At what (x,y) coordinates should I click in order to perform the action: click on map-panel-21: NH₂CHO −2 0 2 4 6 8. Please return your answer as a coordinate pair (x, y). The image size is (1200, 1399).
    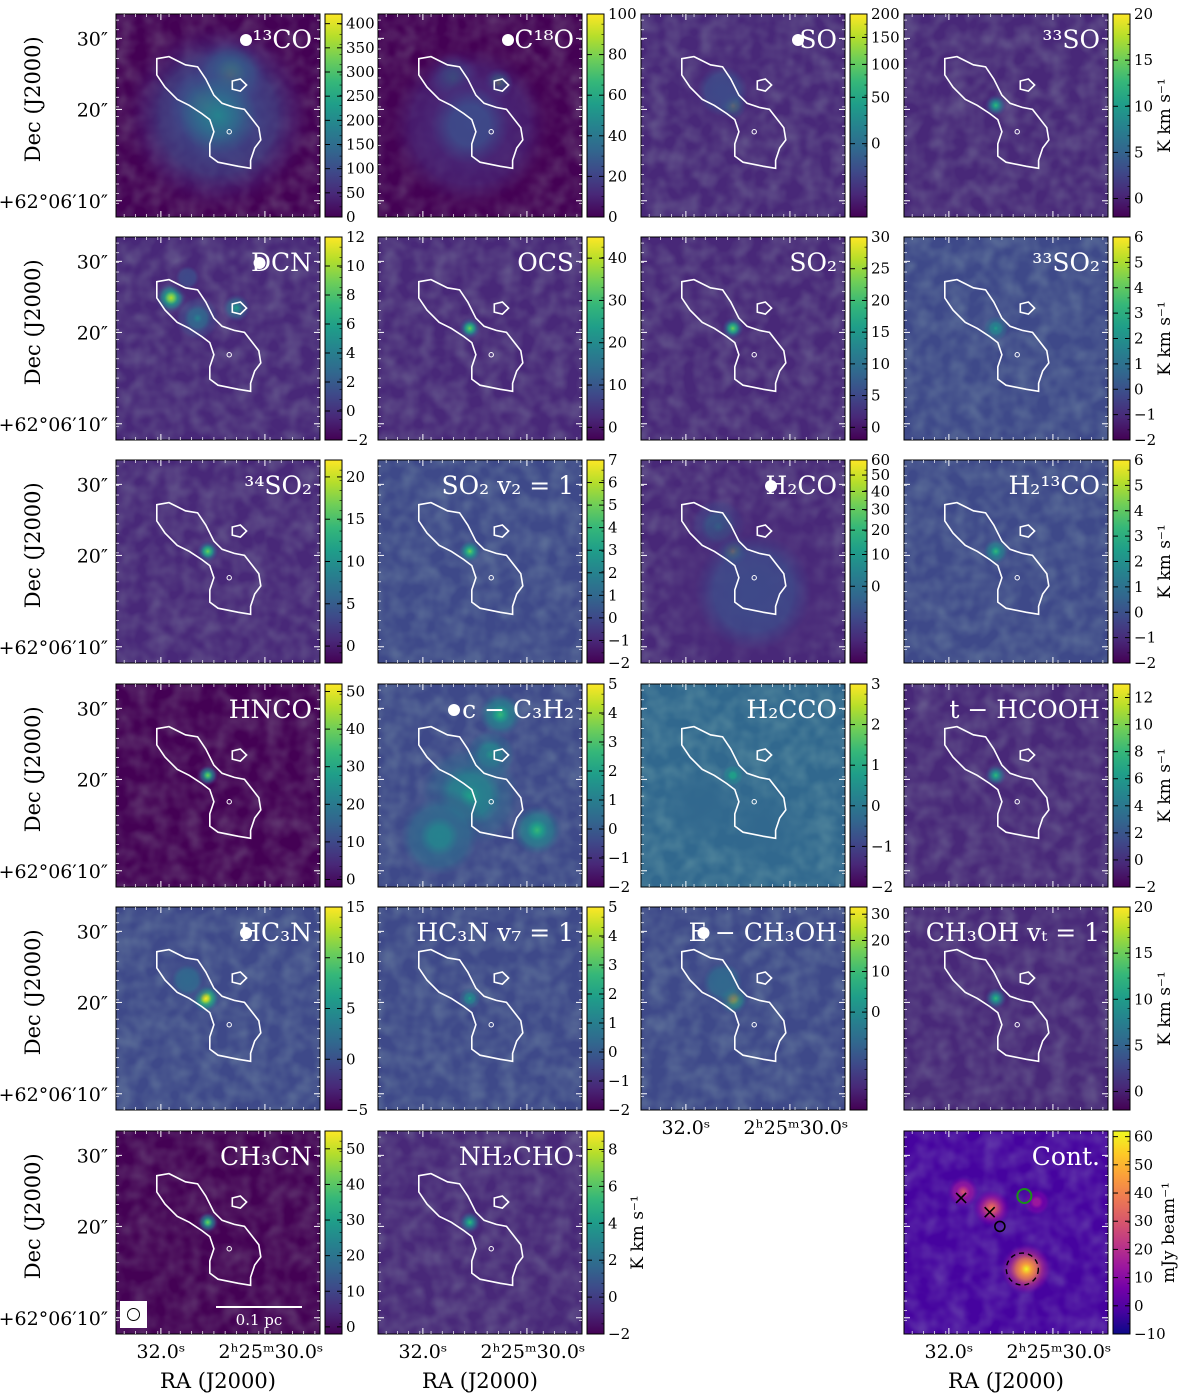
    Looking at the image, I should click on (503, 1236).